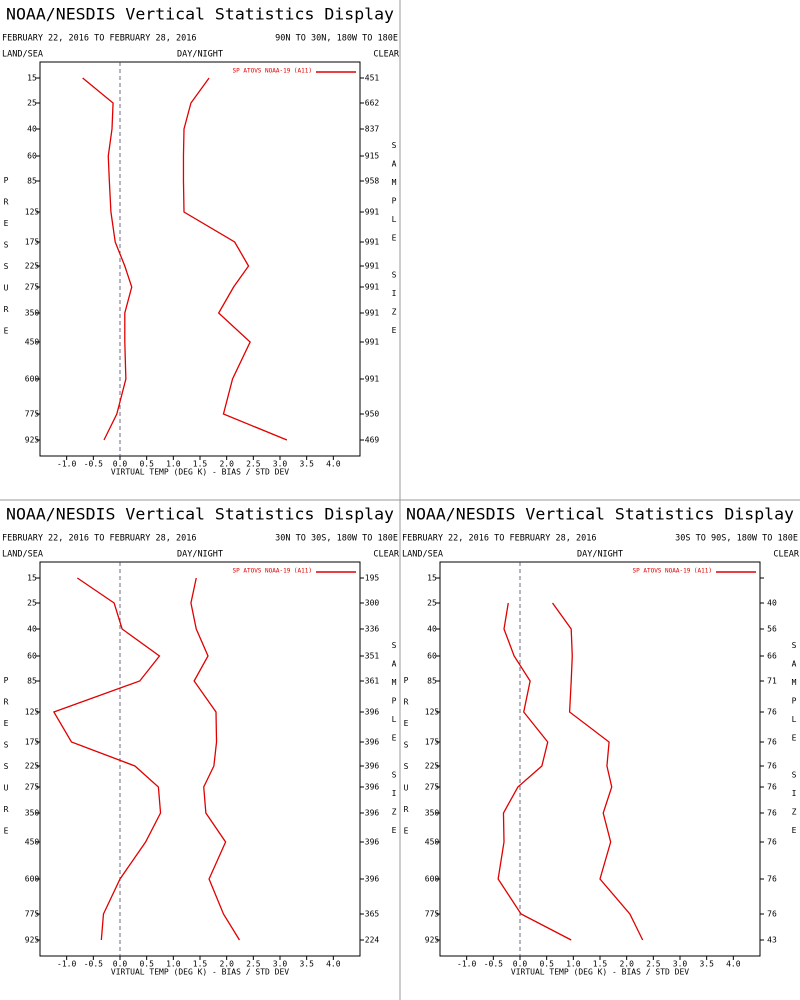 The width and height of the screenshot is (800, 1000). Describe the element at coordinates (120, 964) in the screenshot. I see `x-tick-label: 0.0` at that location.